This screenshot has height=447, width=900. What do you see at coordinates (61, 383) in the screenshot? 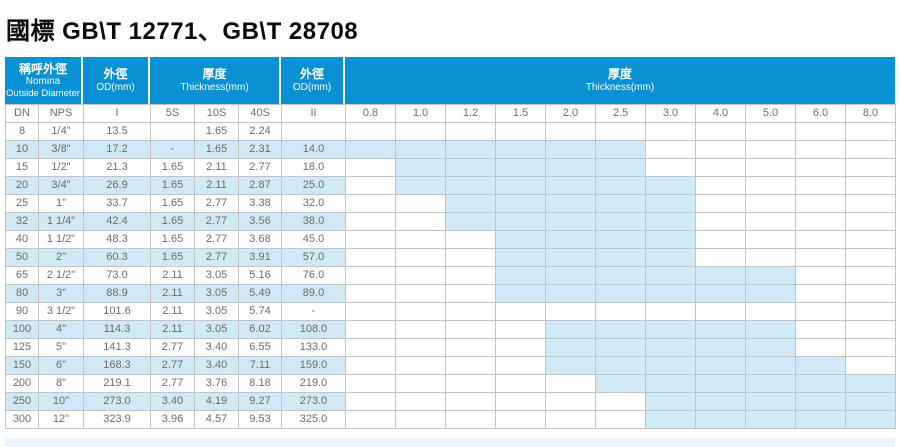
I see `table-cell: 8"` at bounding box center [61, 383].